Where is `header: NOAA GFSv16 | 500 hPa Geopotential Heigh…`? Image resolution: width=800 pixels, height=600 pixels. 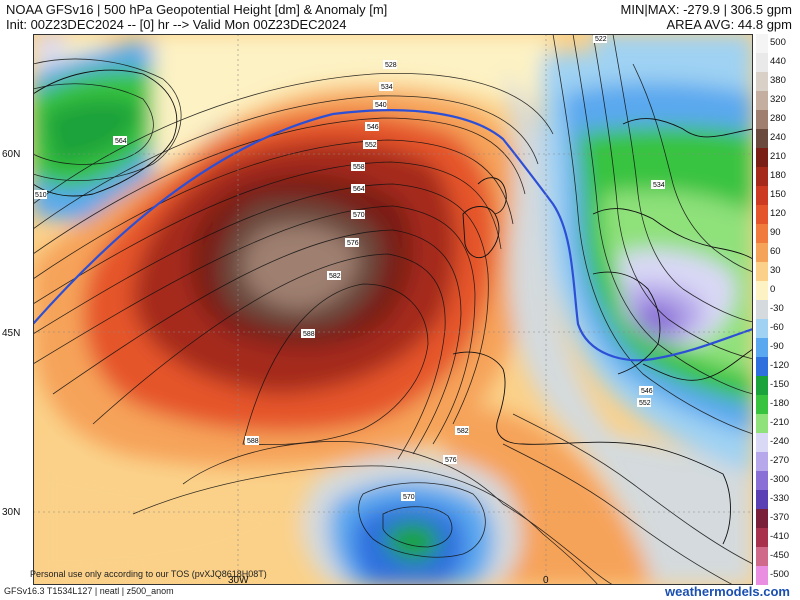 header: NOAA GFSv16 | 500 hPa Geopotential Heigh… is located at coordinates (400, 17).